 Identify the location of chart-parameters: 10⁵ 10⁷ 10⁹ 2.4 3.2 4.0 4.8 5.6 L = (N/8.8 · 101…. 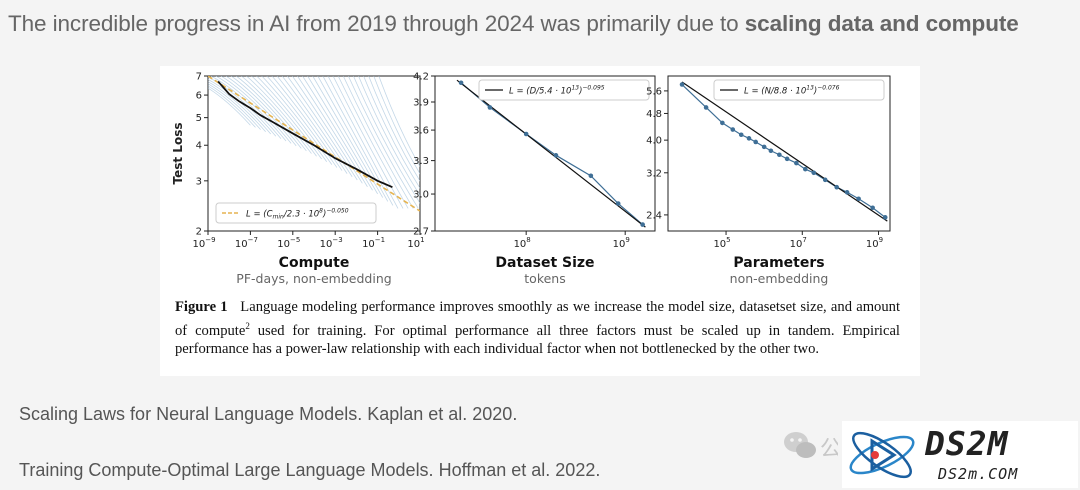
(768, 180).